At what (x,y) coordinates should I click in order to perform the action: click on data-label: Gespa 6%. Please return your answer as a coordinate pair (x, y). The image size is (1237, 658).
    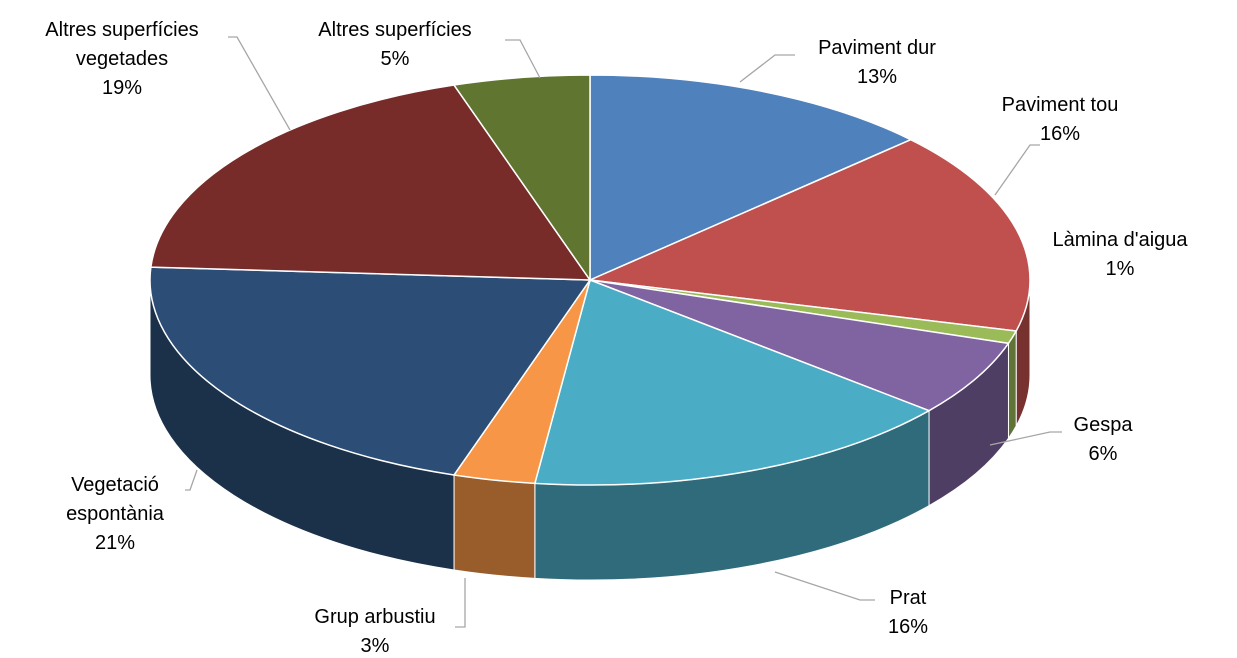
    Looking at the image, I should click on (1103, 440).